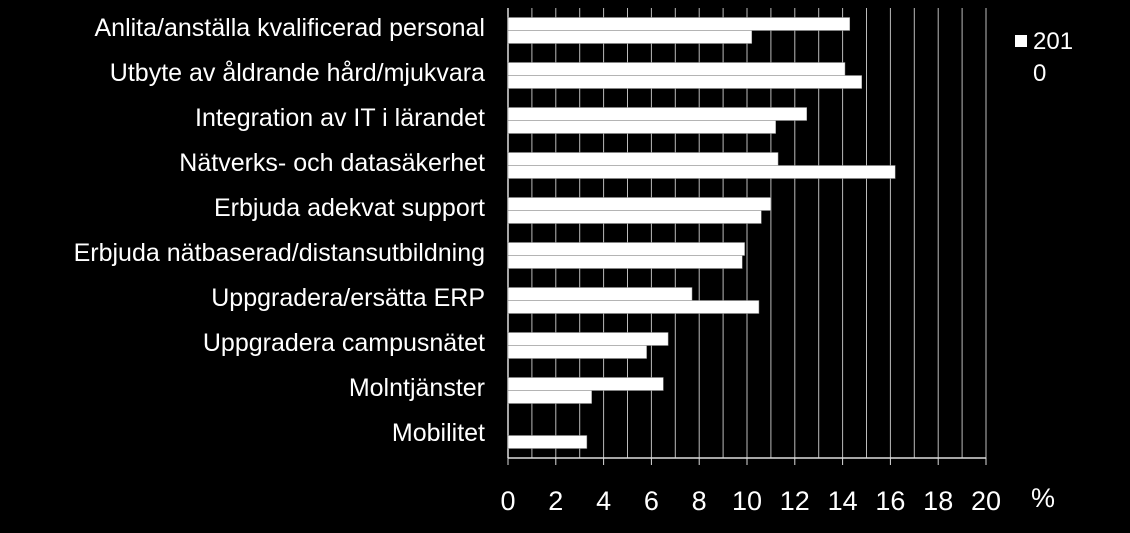 The height and width of the screenshot is (533, 1130). What do you see at coordinates (417, 388) in the screenshot?
I see `y-tick-label: Molntjänster` at bounding box center [417, 388].